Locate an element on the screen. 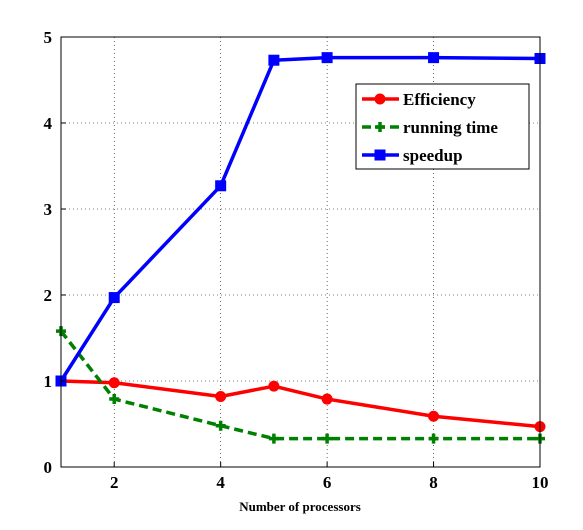 The height and width of the screenshot is (530, 583). y-tick-label: 3 is located at coordinates (48, 209).